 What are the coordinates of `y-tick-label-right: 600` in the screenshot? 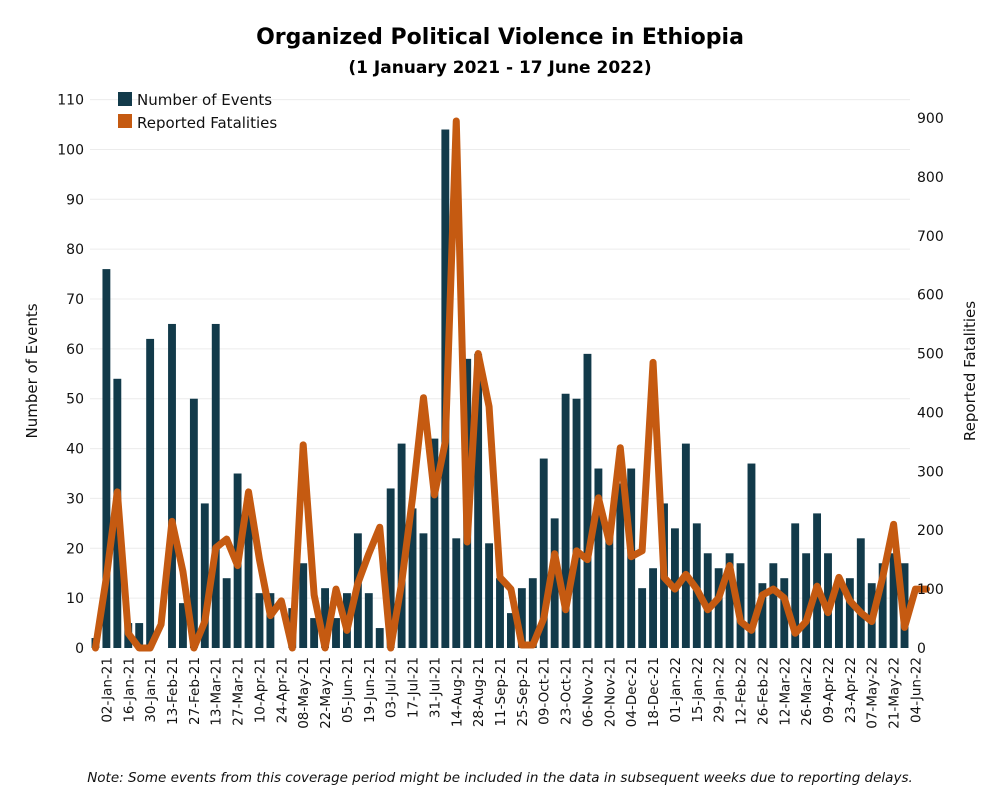 It's located at (930, 296).